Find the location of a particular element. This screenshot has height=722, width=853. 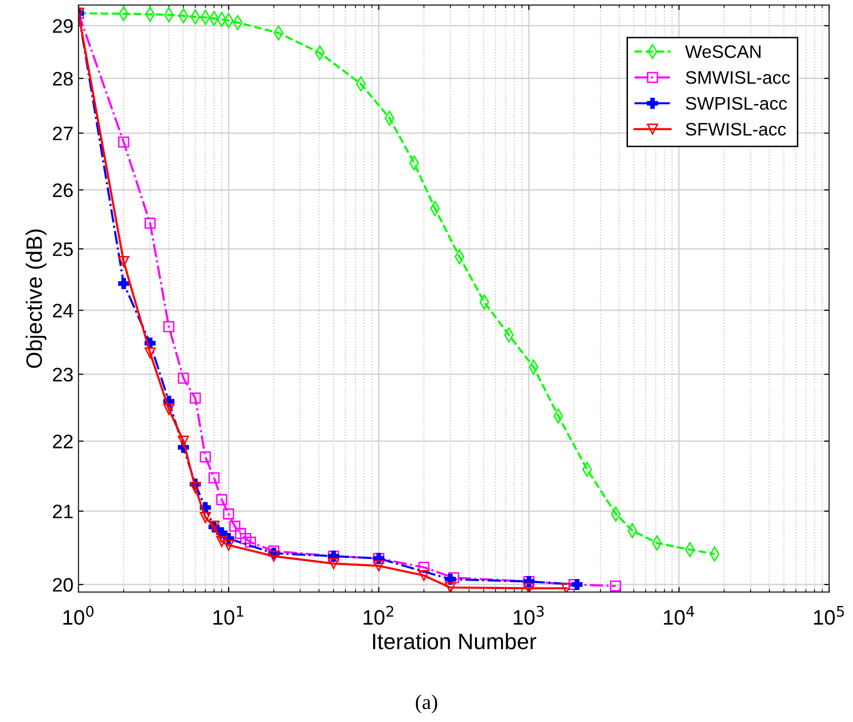

text: (a) is located at coordinates (427, 704).